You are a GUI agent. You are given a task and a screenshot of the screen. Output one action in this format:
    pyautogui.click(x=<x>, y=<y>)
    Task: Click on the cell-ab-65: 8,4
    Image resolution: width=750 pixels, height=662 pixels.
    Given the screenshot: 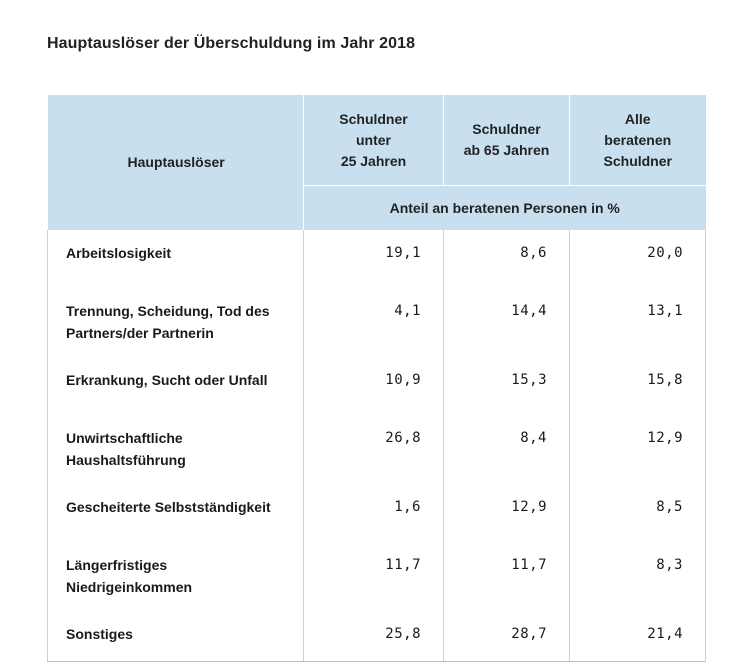 What is the action you would take?
    pyautogui.click(x=506, y=449)
    